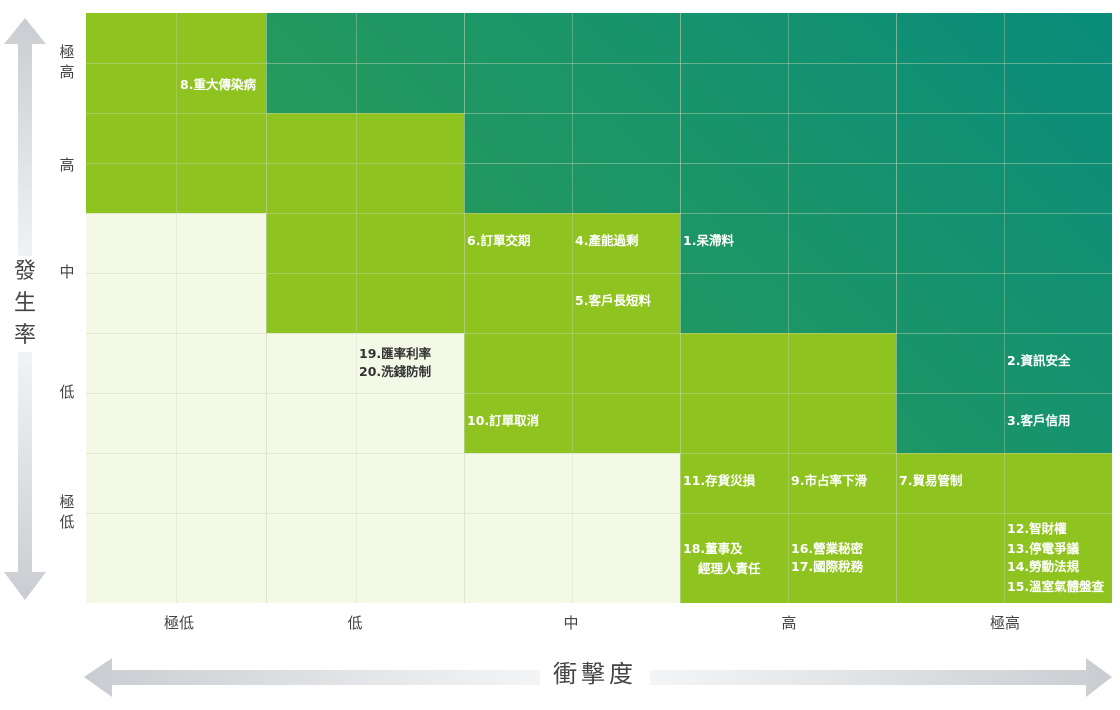  I want to click on y-tick-label: 中, so click(67, 272).